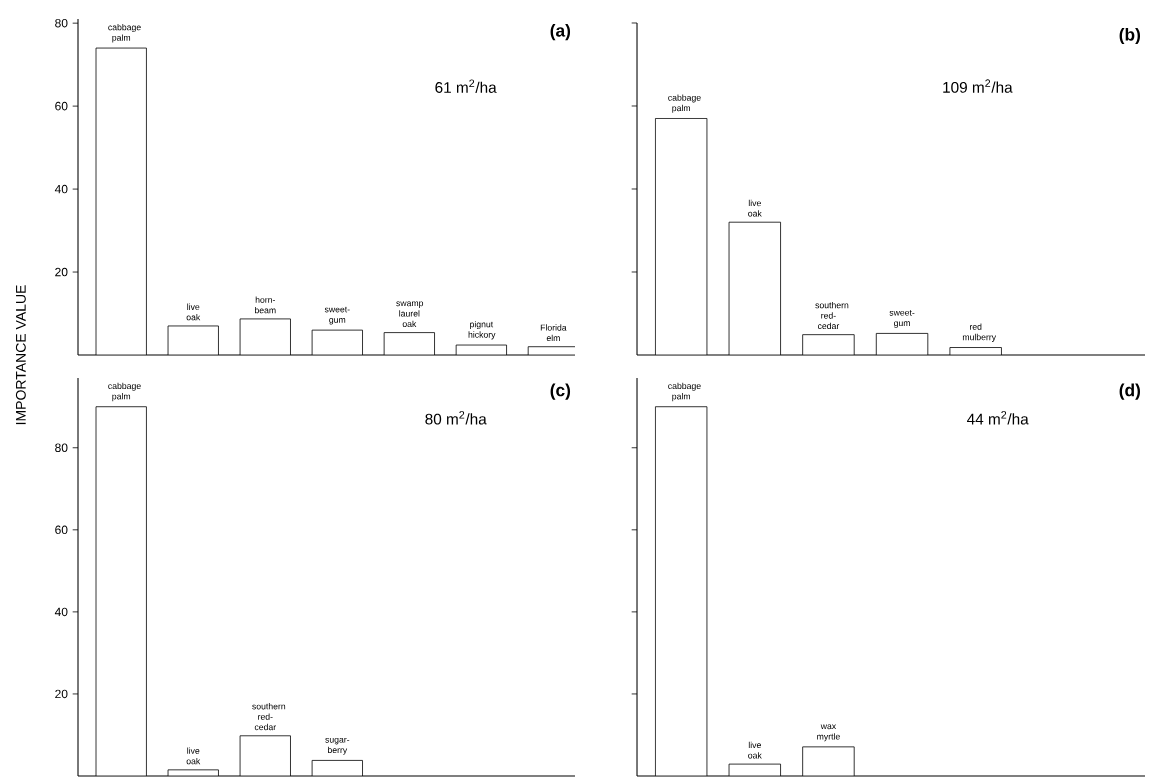  What do you see at coordinates (553, 333) in the screenshot?
I see `x-tick-label: Florida elm` at bounding box center [553, 333].